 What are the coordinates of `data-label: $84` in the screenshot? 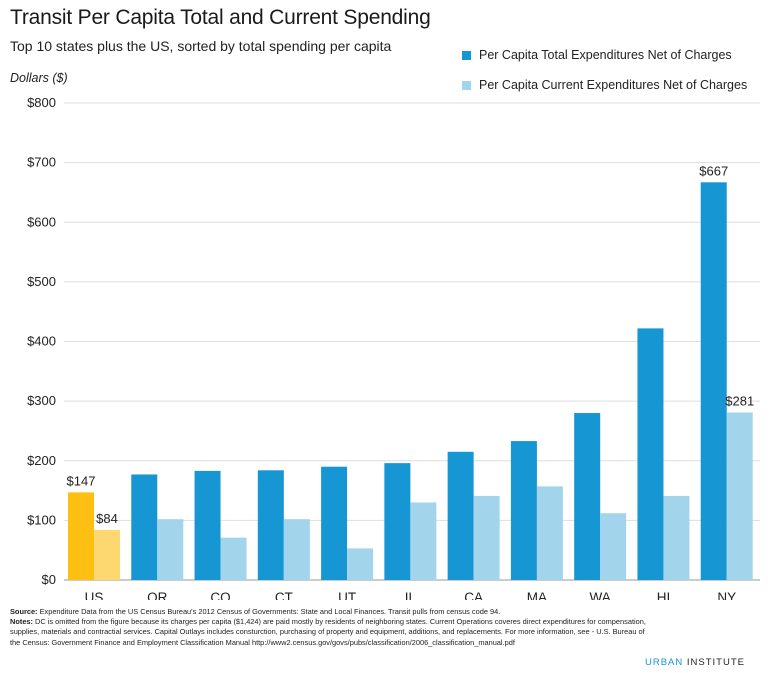 It's located at (107, 518).